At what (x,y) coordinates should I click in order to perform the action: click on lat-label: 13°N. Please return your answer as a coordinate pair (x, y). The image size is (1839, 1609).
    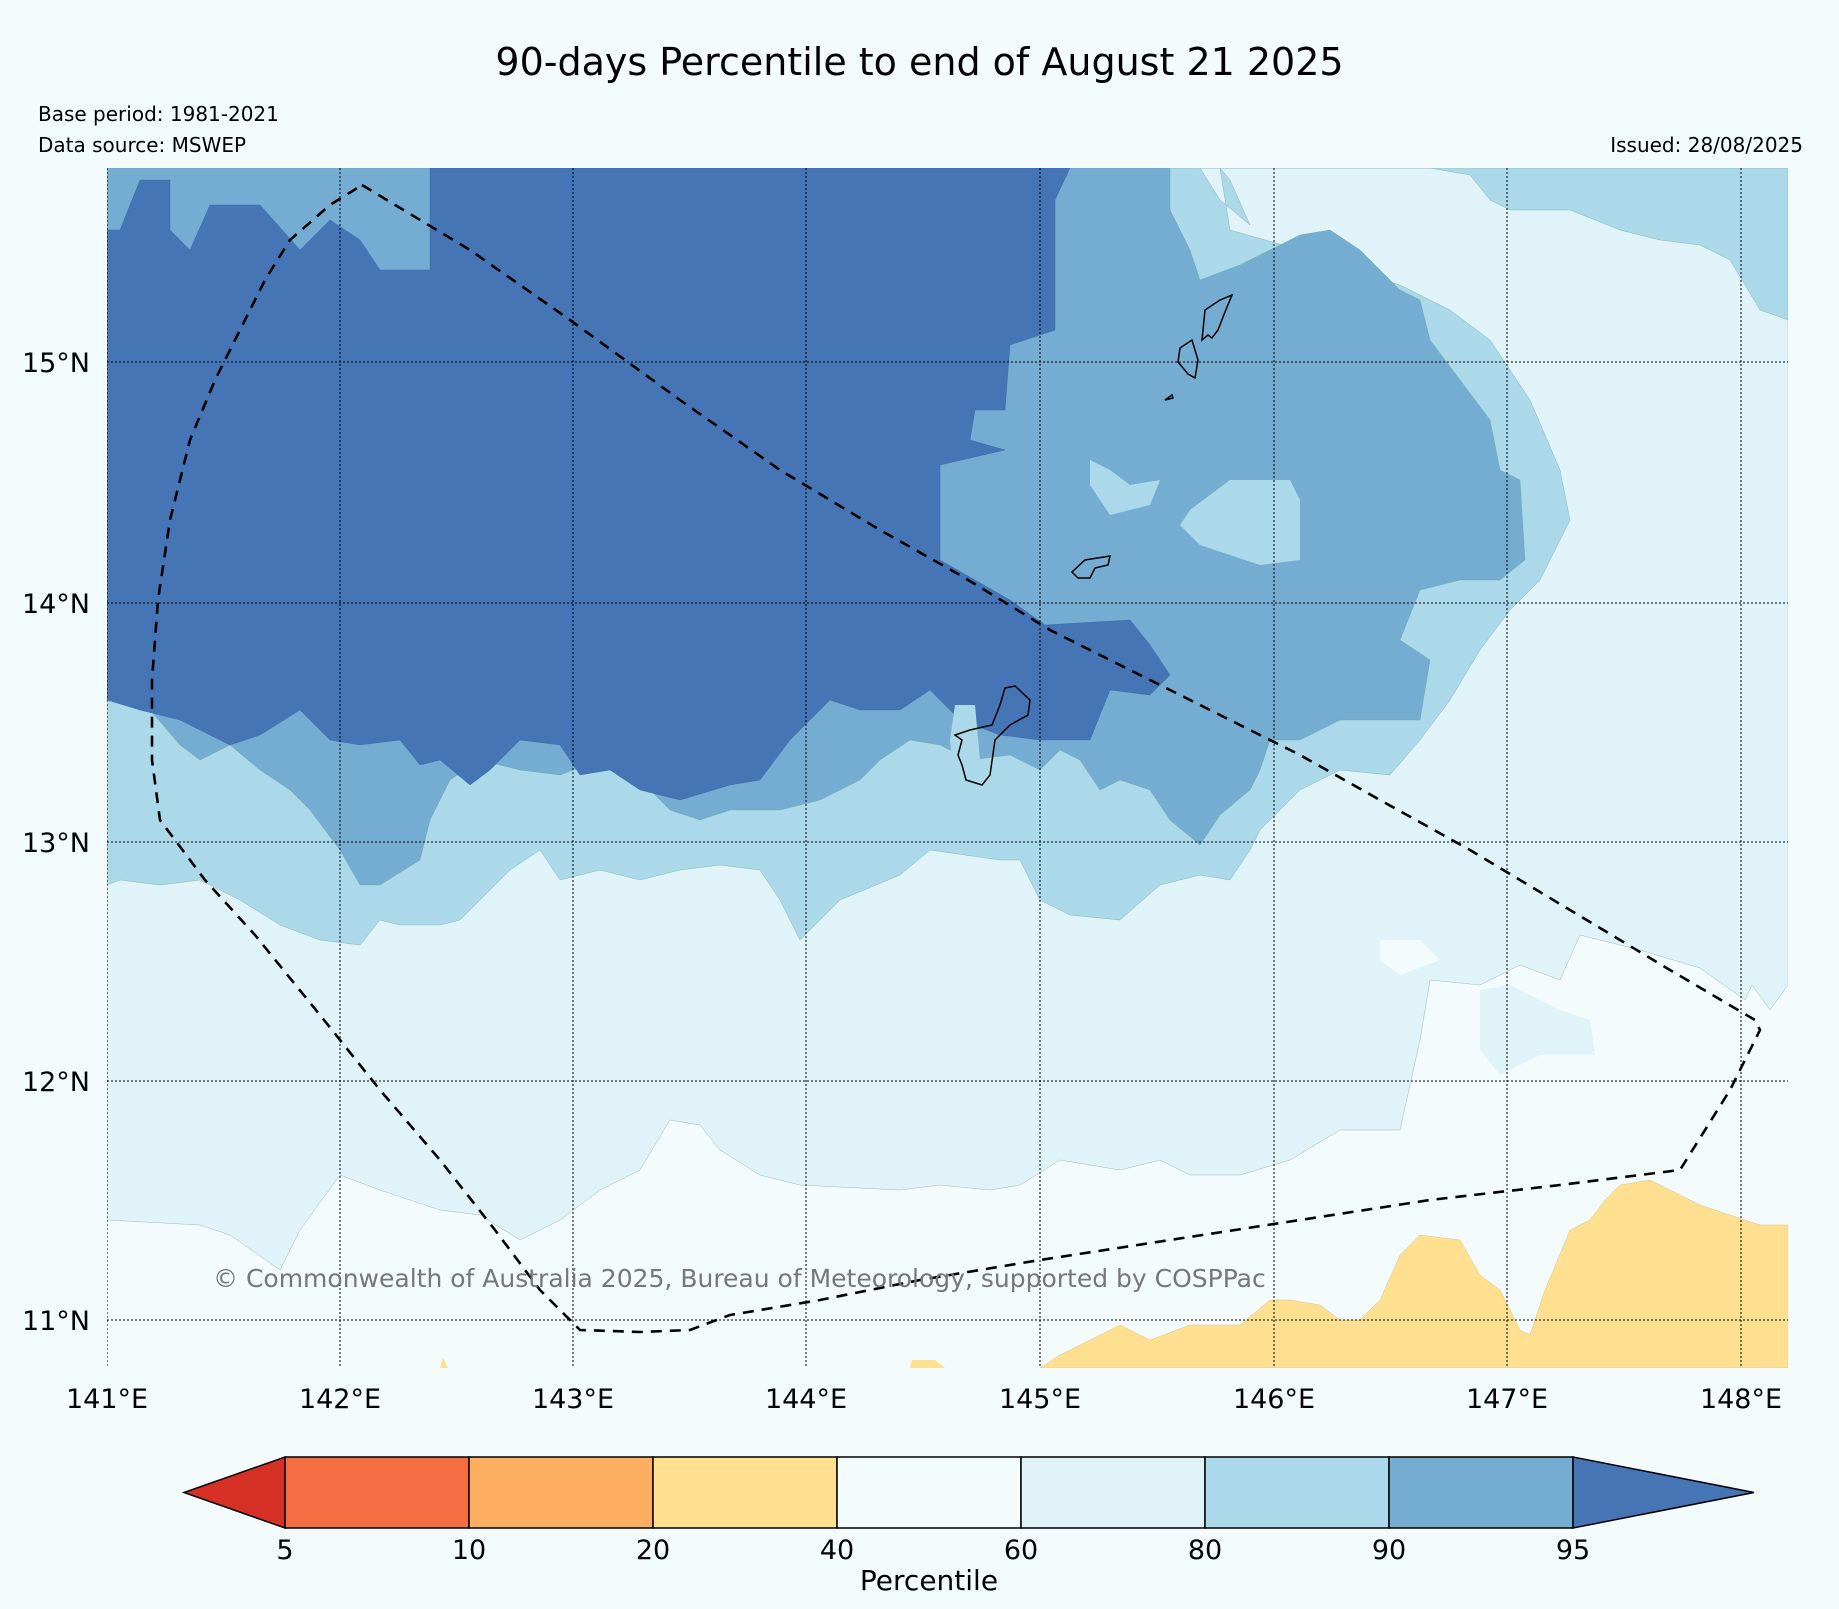
    Looking at the image, I should click on (56, 843).